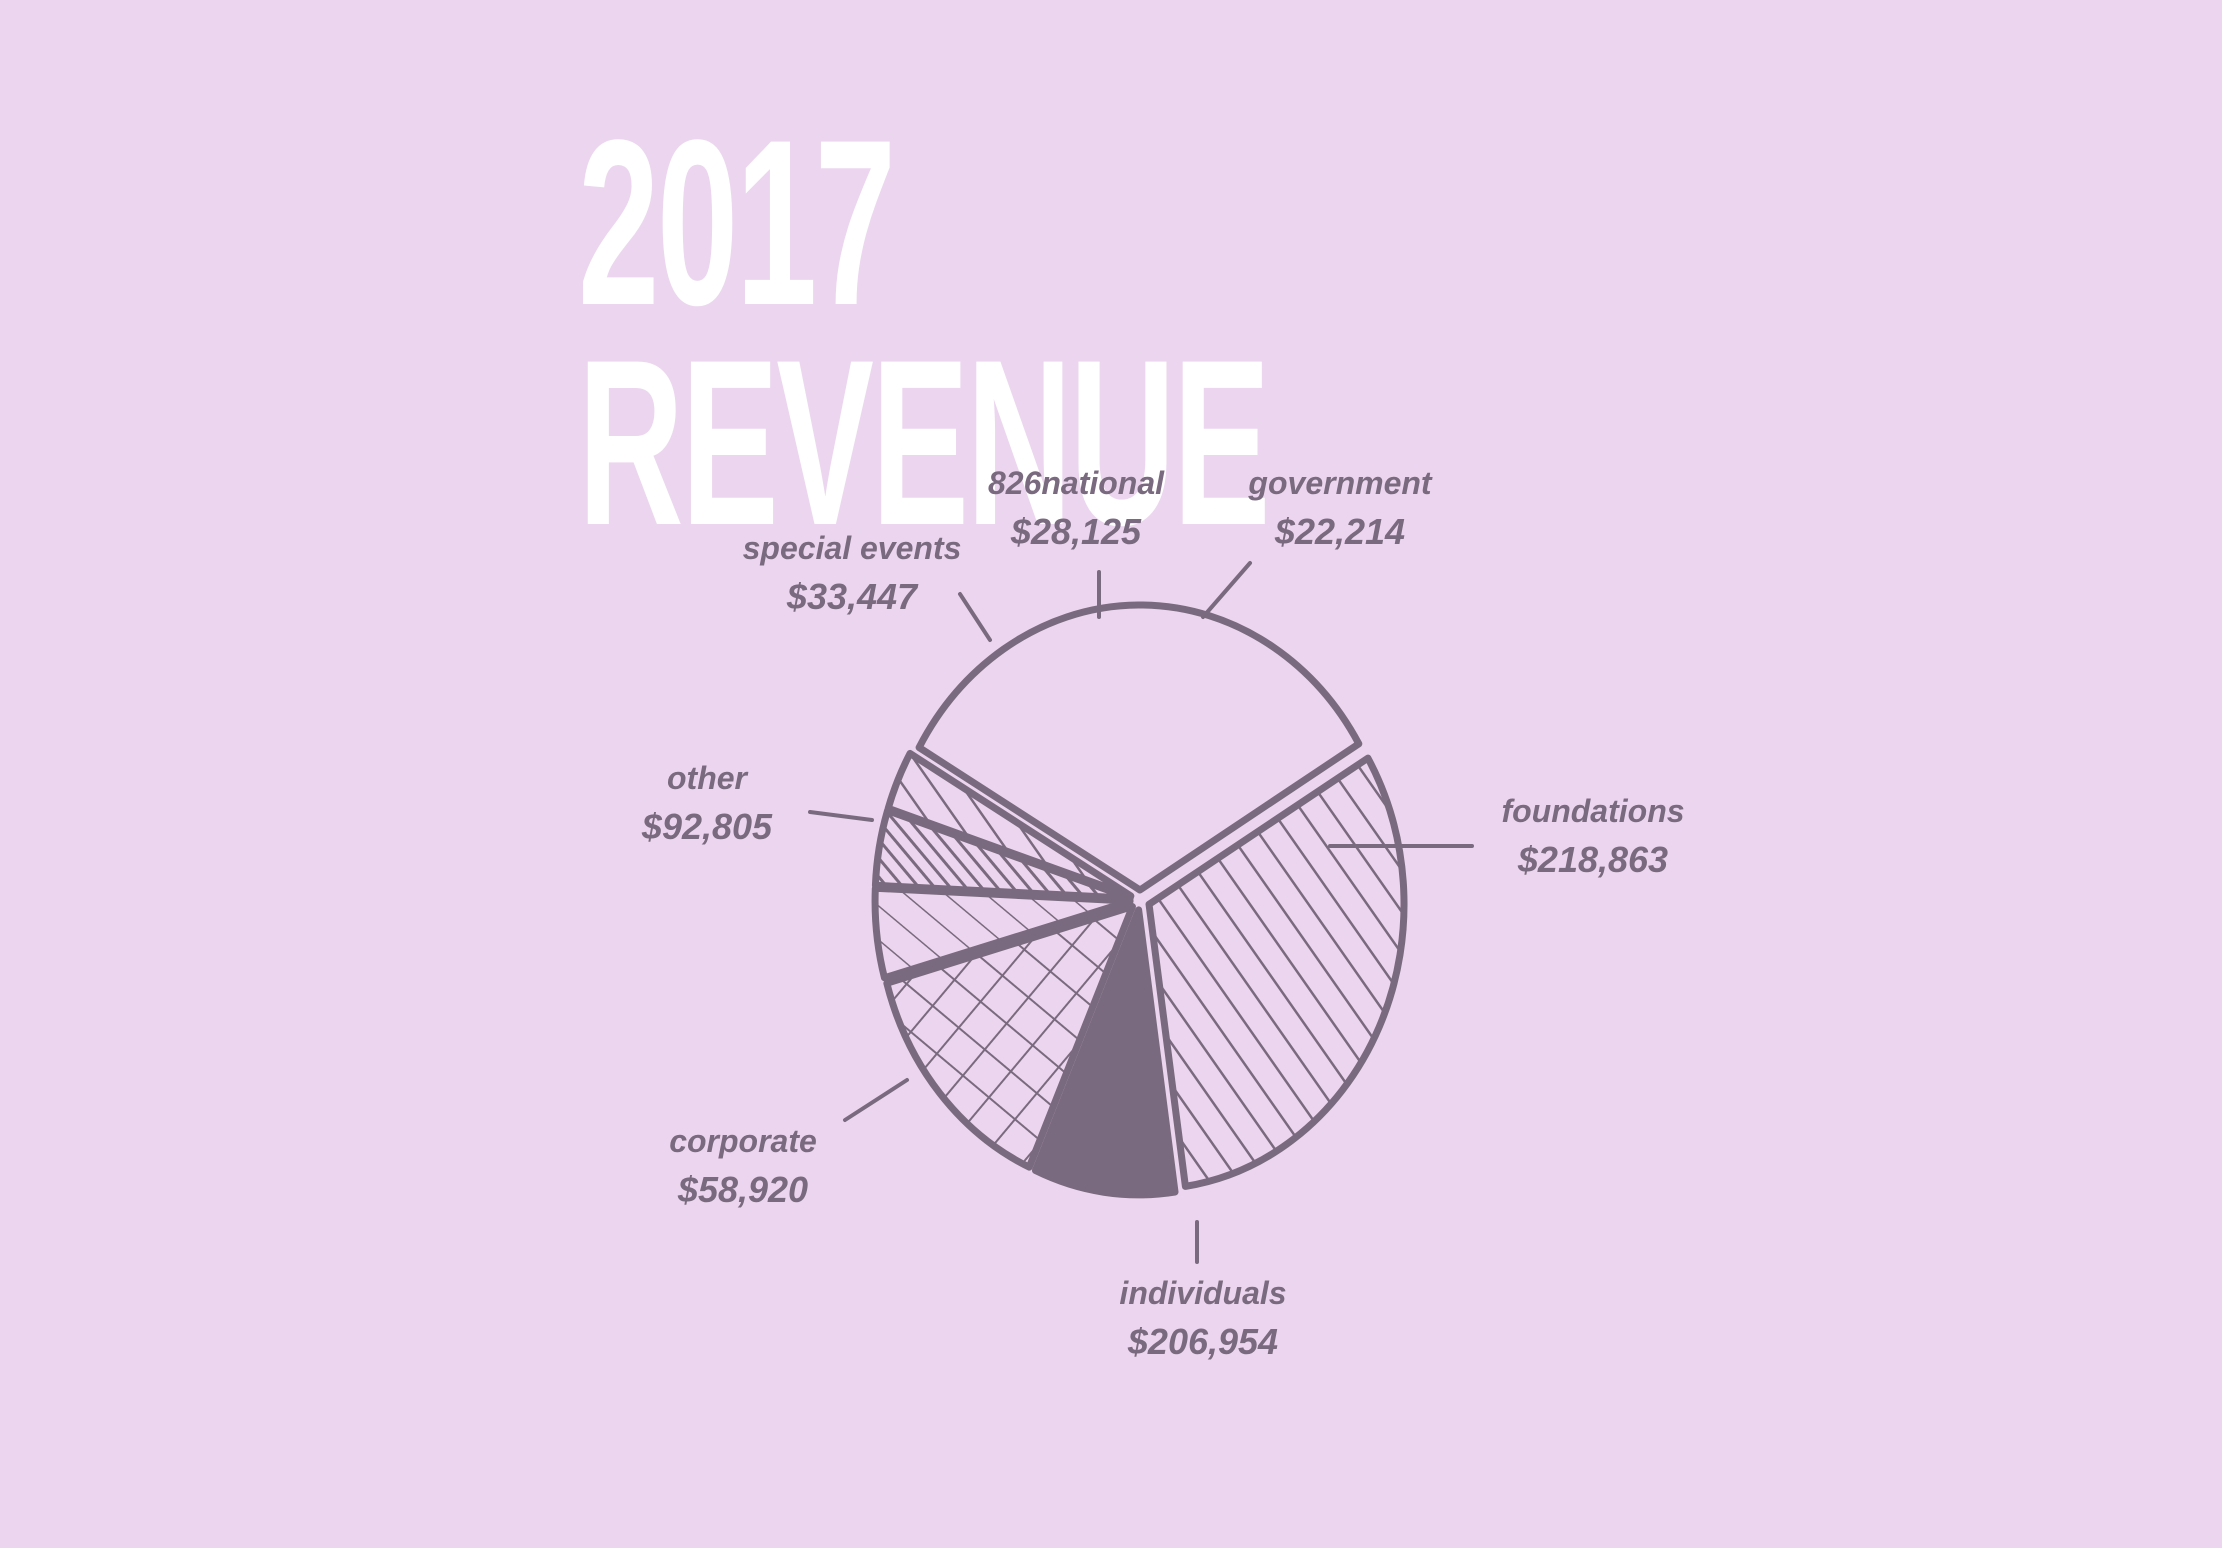 This screenshot has height=1548, width=2222. What do you see at coordinates (1593, 859) in the screenshot?
I see `slice-value-label: $218,863` at bounding box center [1593, 859].